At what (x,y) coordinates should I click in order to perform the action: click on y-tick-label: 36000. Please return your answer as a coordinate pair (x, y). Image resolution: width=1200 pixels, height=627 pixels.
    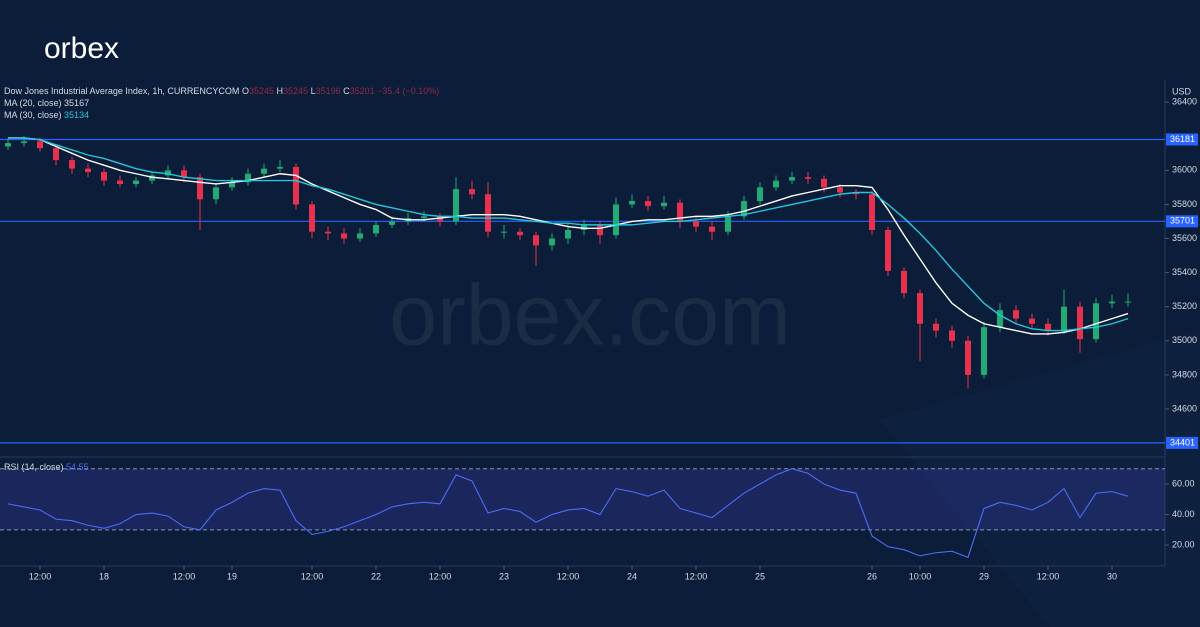
    Looking at the image, I should click on (1184, 170).